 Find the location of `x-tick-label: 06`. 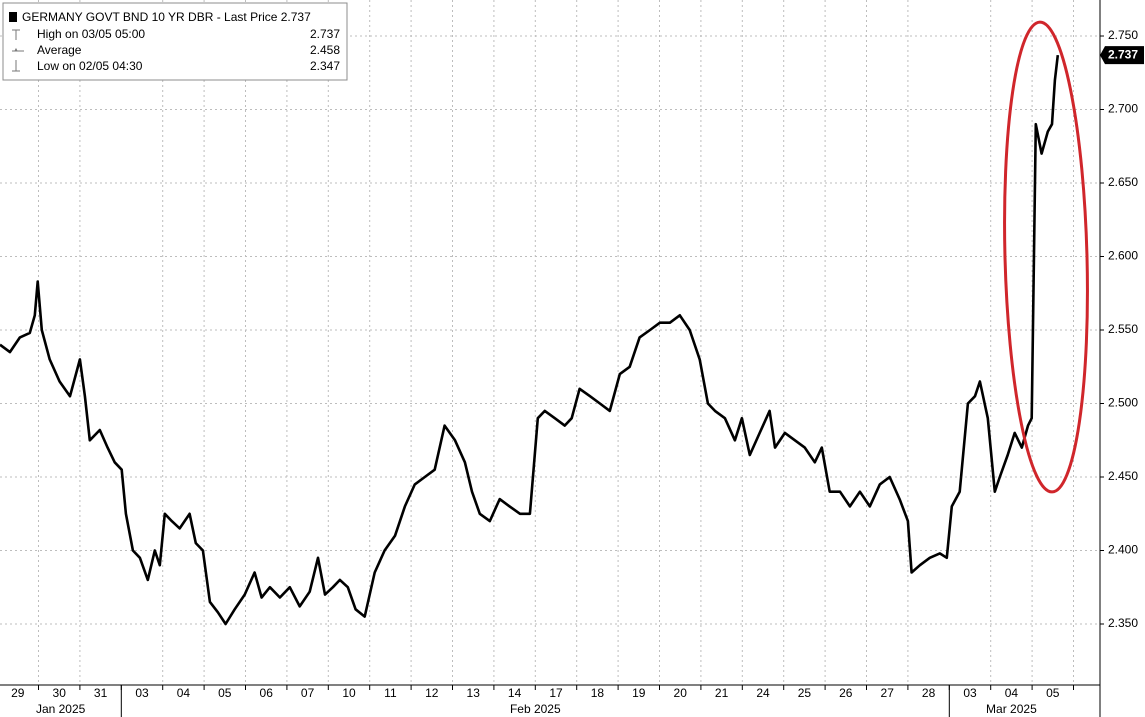

x-tick-label: 06 is located at coordinates (267, 693).